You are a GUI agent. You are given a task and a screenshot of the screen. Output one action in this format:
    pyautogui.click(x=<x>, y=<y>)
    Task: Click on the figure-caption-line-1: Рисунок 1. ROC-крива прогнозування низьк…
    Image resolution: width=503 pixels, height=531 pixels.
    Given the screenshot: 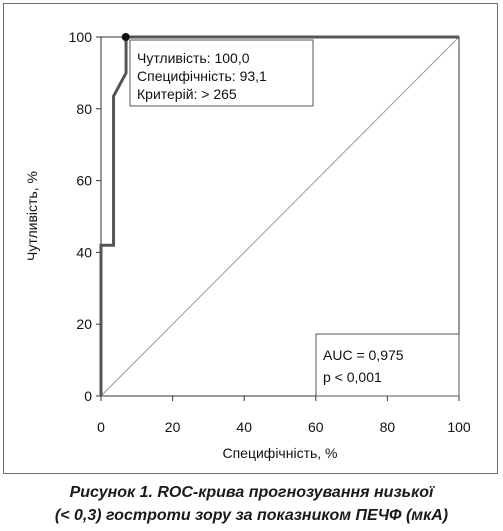 What is the action you would take?
    pyautogui.click(x=251, y=492)
    